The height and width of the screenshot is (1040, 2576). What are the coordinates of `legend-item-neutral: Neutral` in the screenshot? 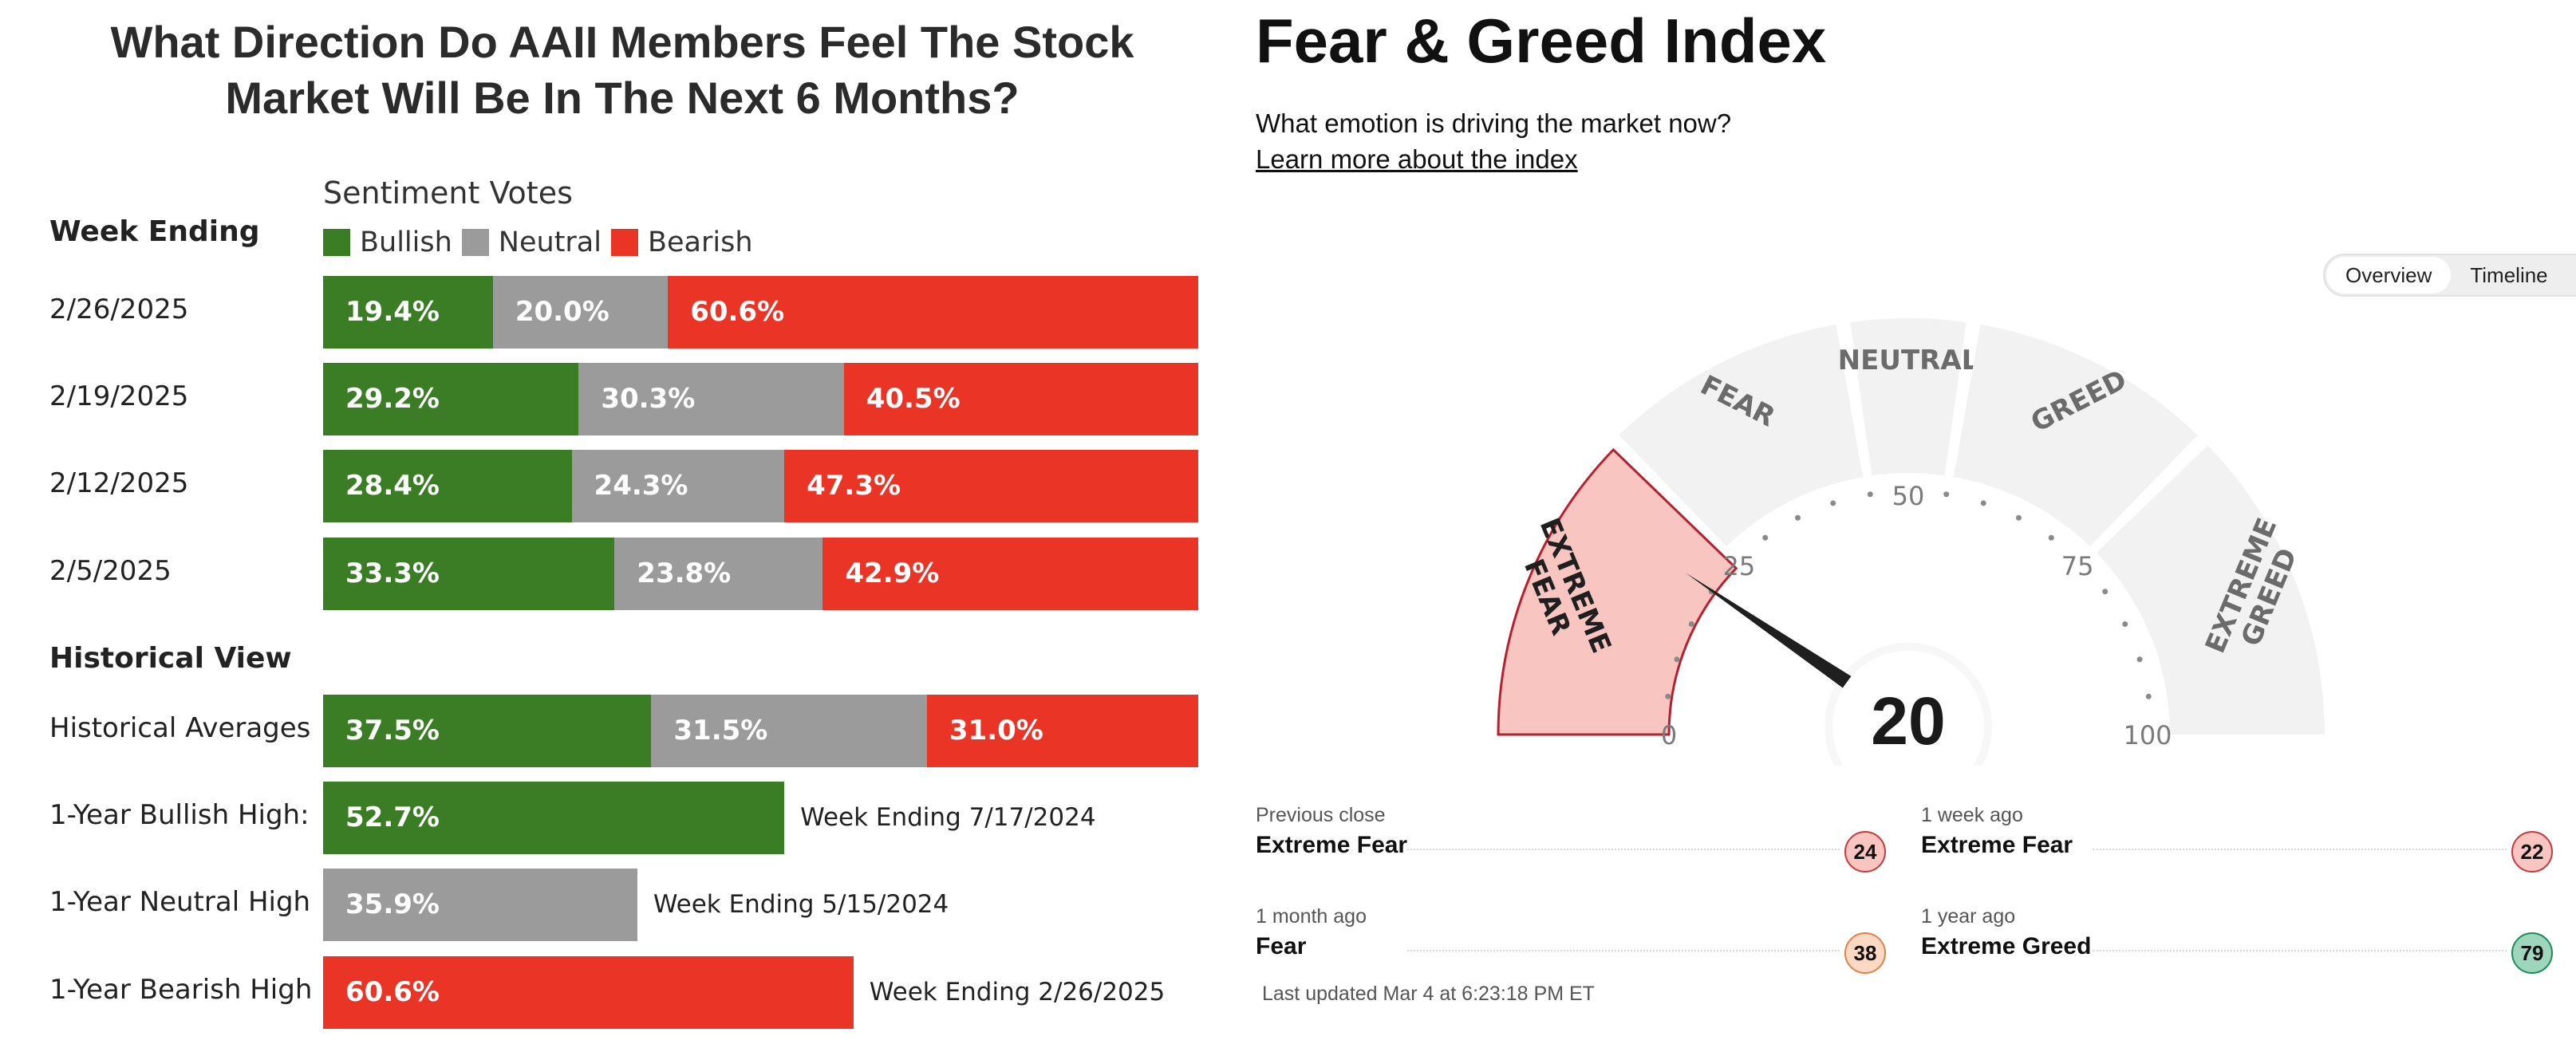 It's located at (532, 242).